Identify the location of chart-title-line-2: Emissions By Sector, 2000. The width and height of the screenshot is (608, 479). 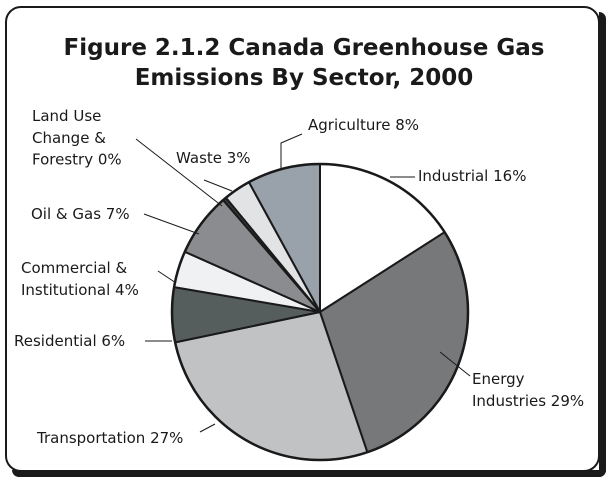
(304, 78).